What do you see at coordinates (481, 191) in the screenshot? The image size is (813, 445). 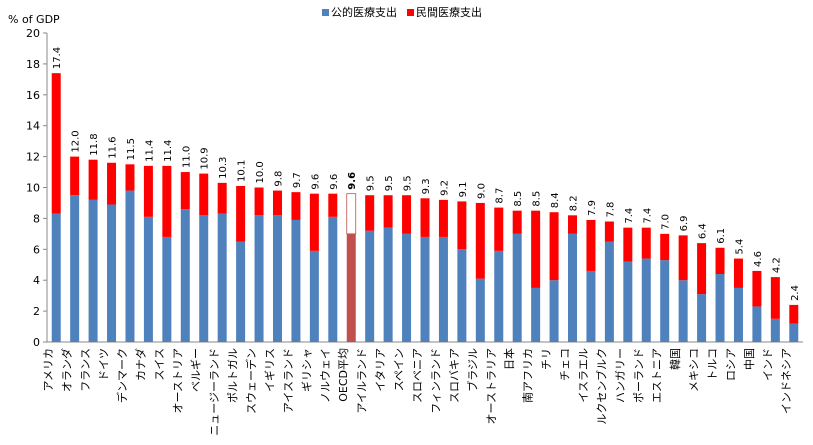 I see `bar-value-label: 9.0` at bounding box center [481, 191].